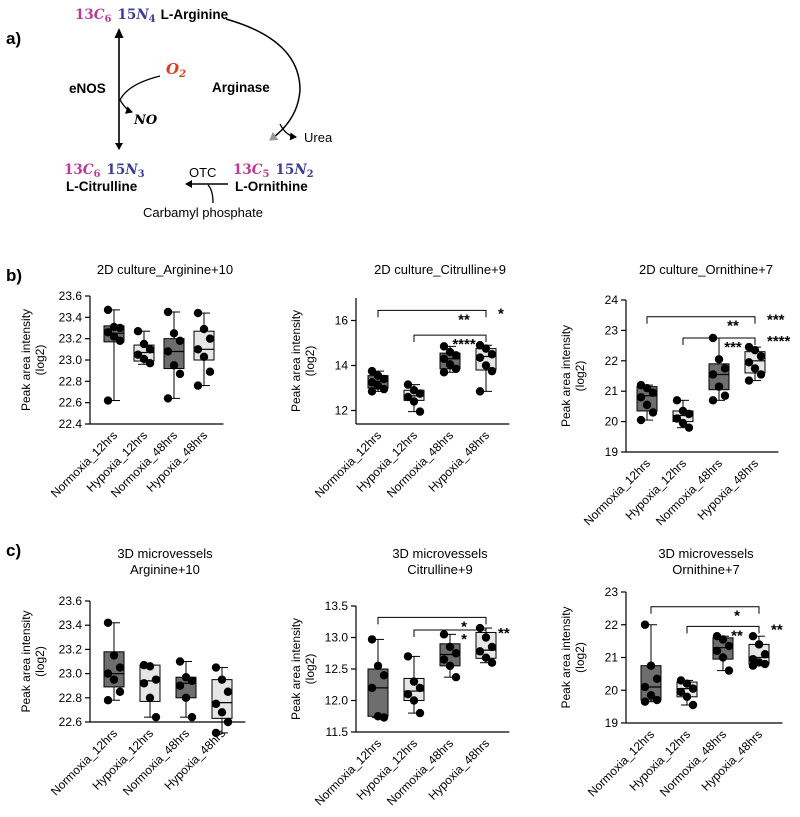  Describe the element at coordinates (87, 88) in the screenshot. I see `enos-label: eNOS` at that location.